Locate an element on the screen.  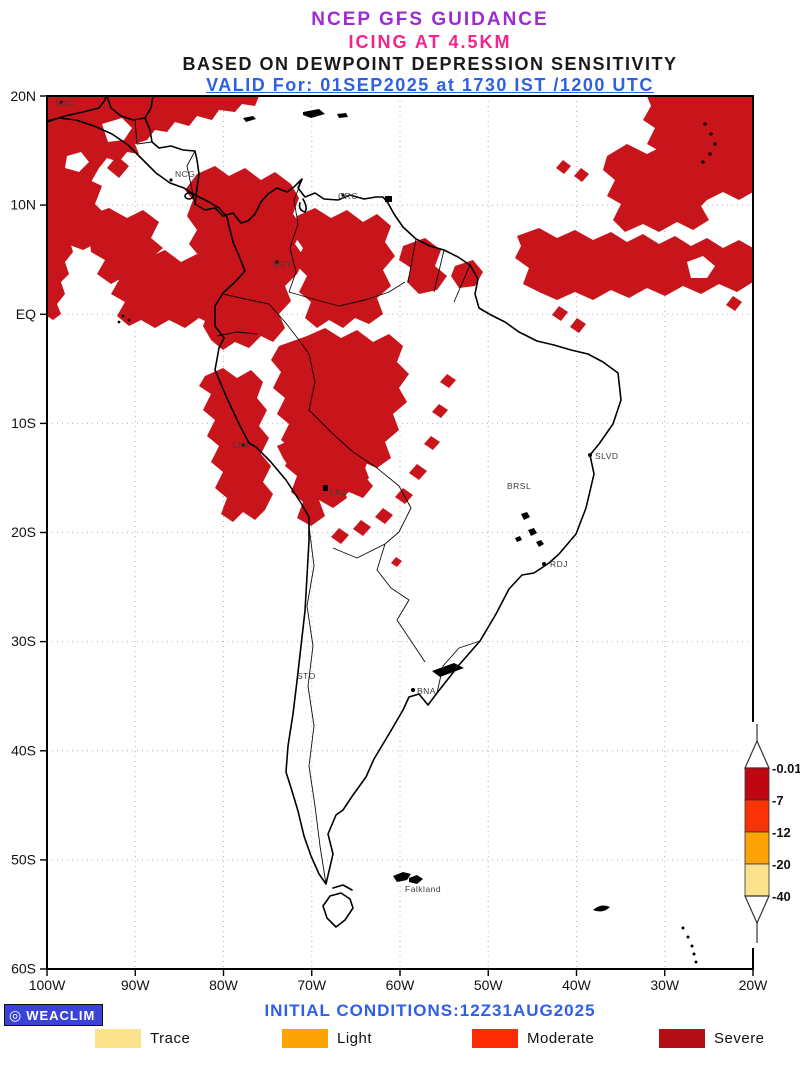
lon-label-50w: 50W is located at coordinates (489, 985).